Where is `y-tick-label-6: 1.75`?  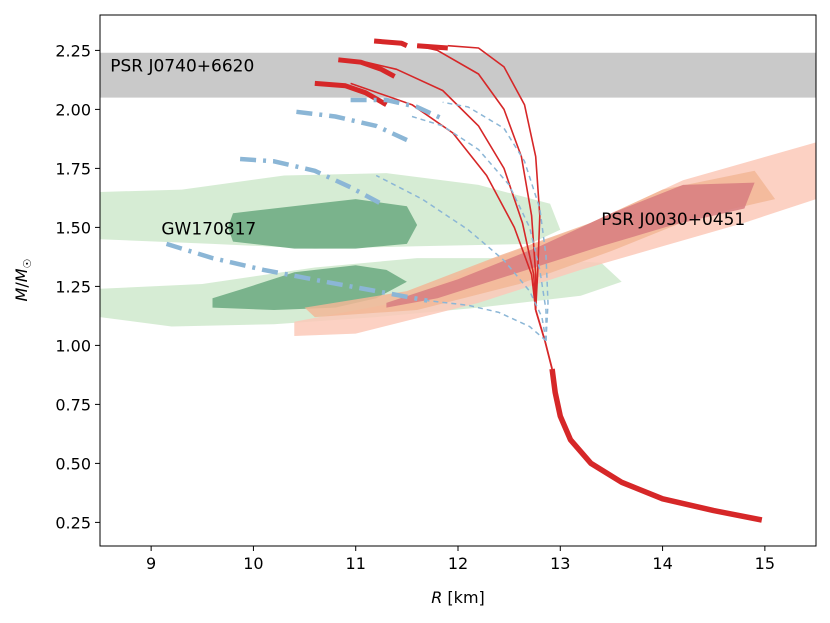
y-tick-label-6: 1.75 is located at coordinates (73, 168).